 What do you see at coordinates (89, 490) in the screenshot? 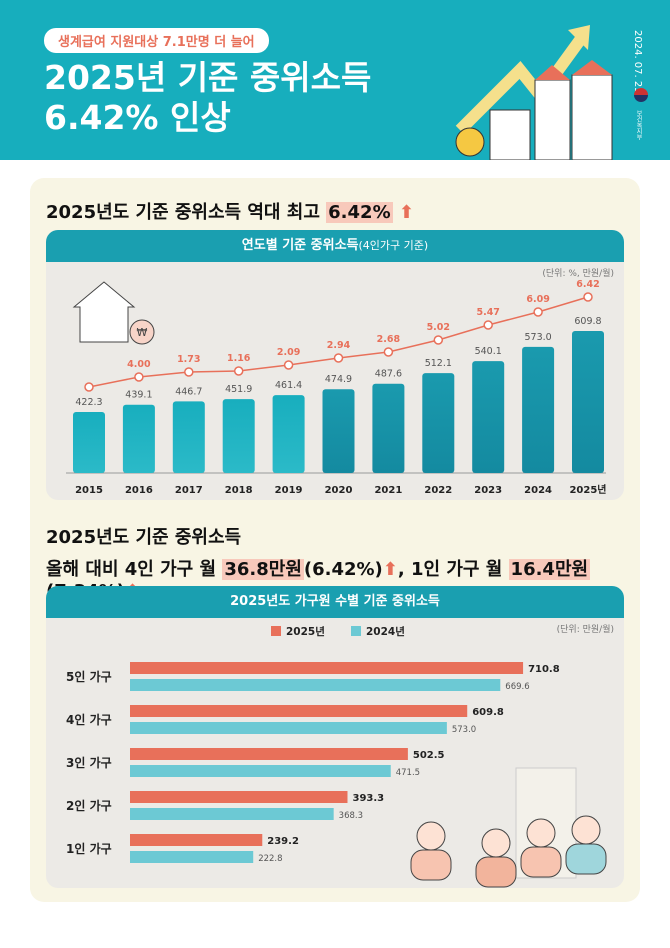
I see `x-tick-label: 2015` at bounding box center [89, 490].